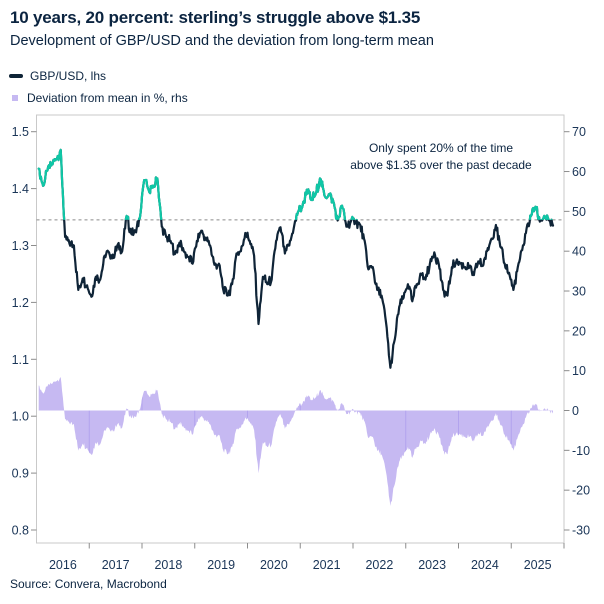 Image resolution: width=604 pixels, height=604 pixels. I want to click on right-axis-tick-label: -30, so click(581, 531).